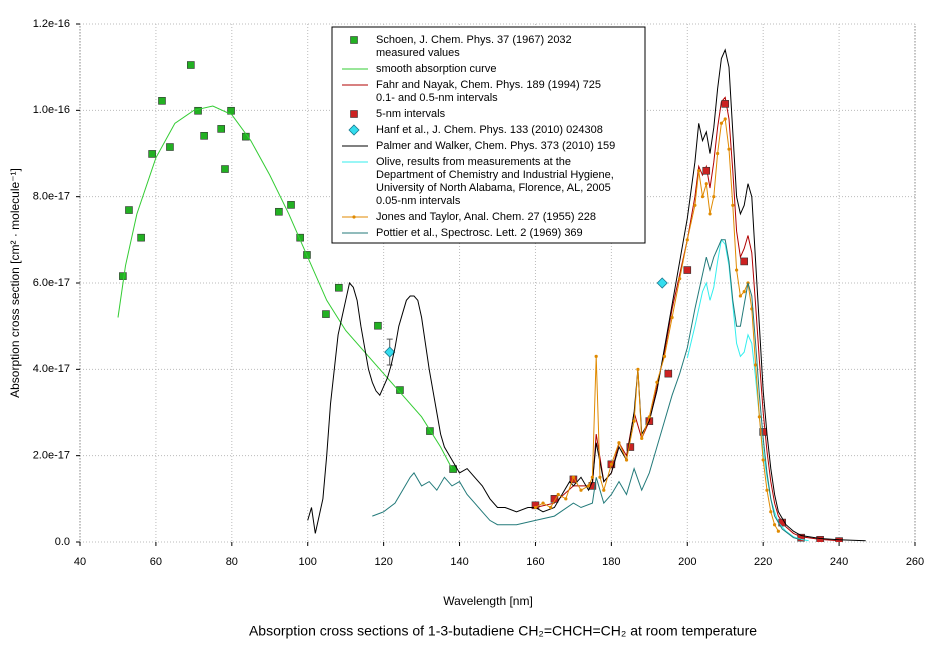  I want to click on y-tick-label: 8.0e-17, so click(51, 197).